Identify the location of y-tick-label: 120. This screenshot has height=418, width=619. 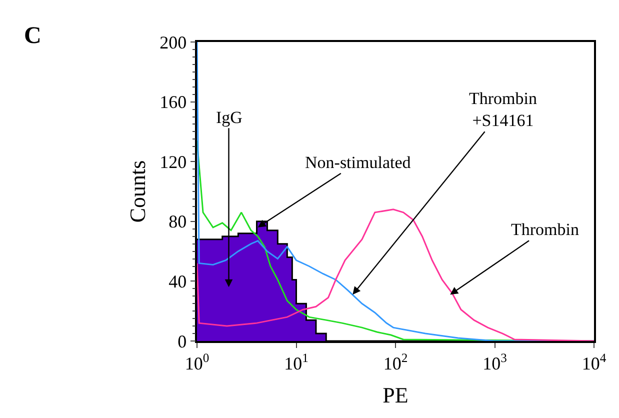
(173, 162).